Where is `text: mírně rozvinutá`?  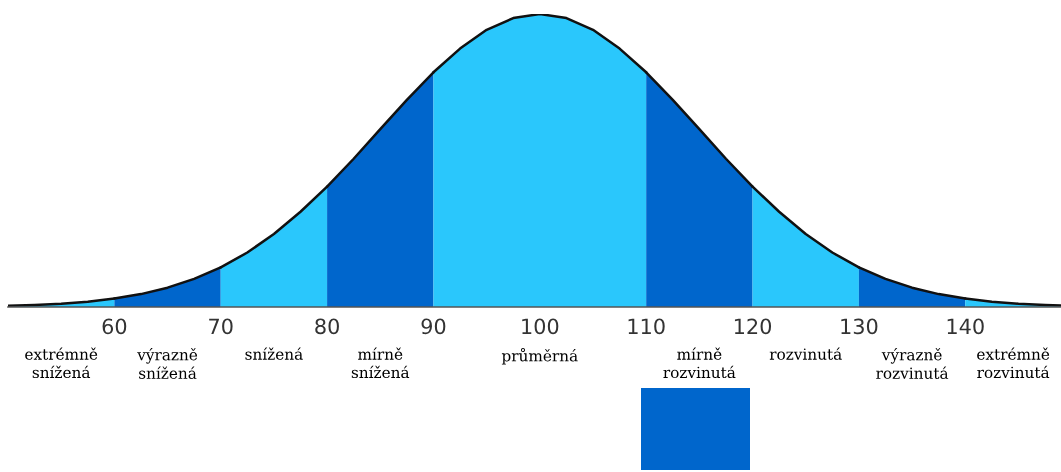 text: mírně rozvinutá is located at coordinates (699, 363).